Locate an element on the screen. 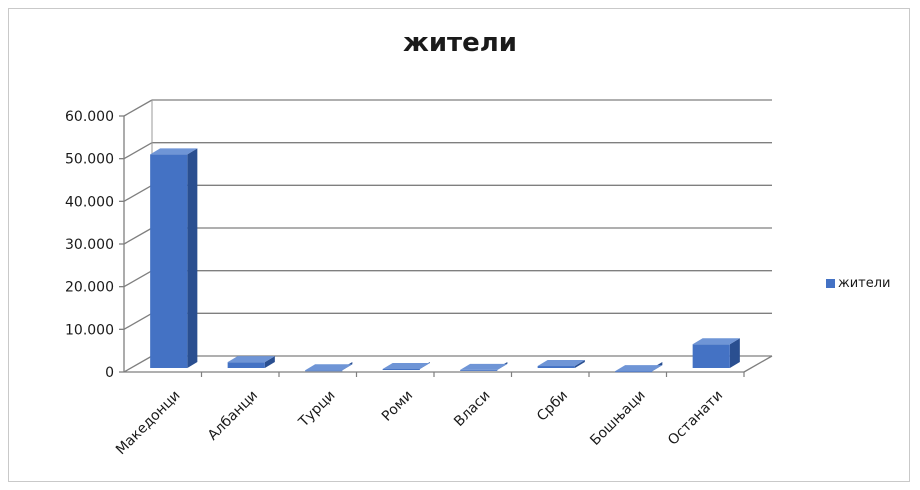  y-tick-layer: 0 10.000 20.000 30.000 40.000 50.000 60.000 is located at coordinates (89, 245).